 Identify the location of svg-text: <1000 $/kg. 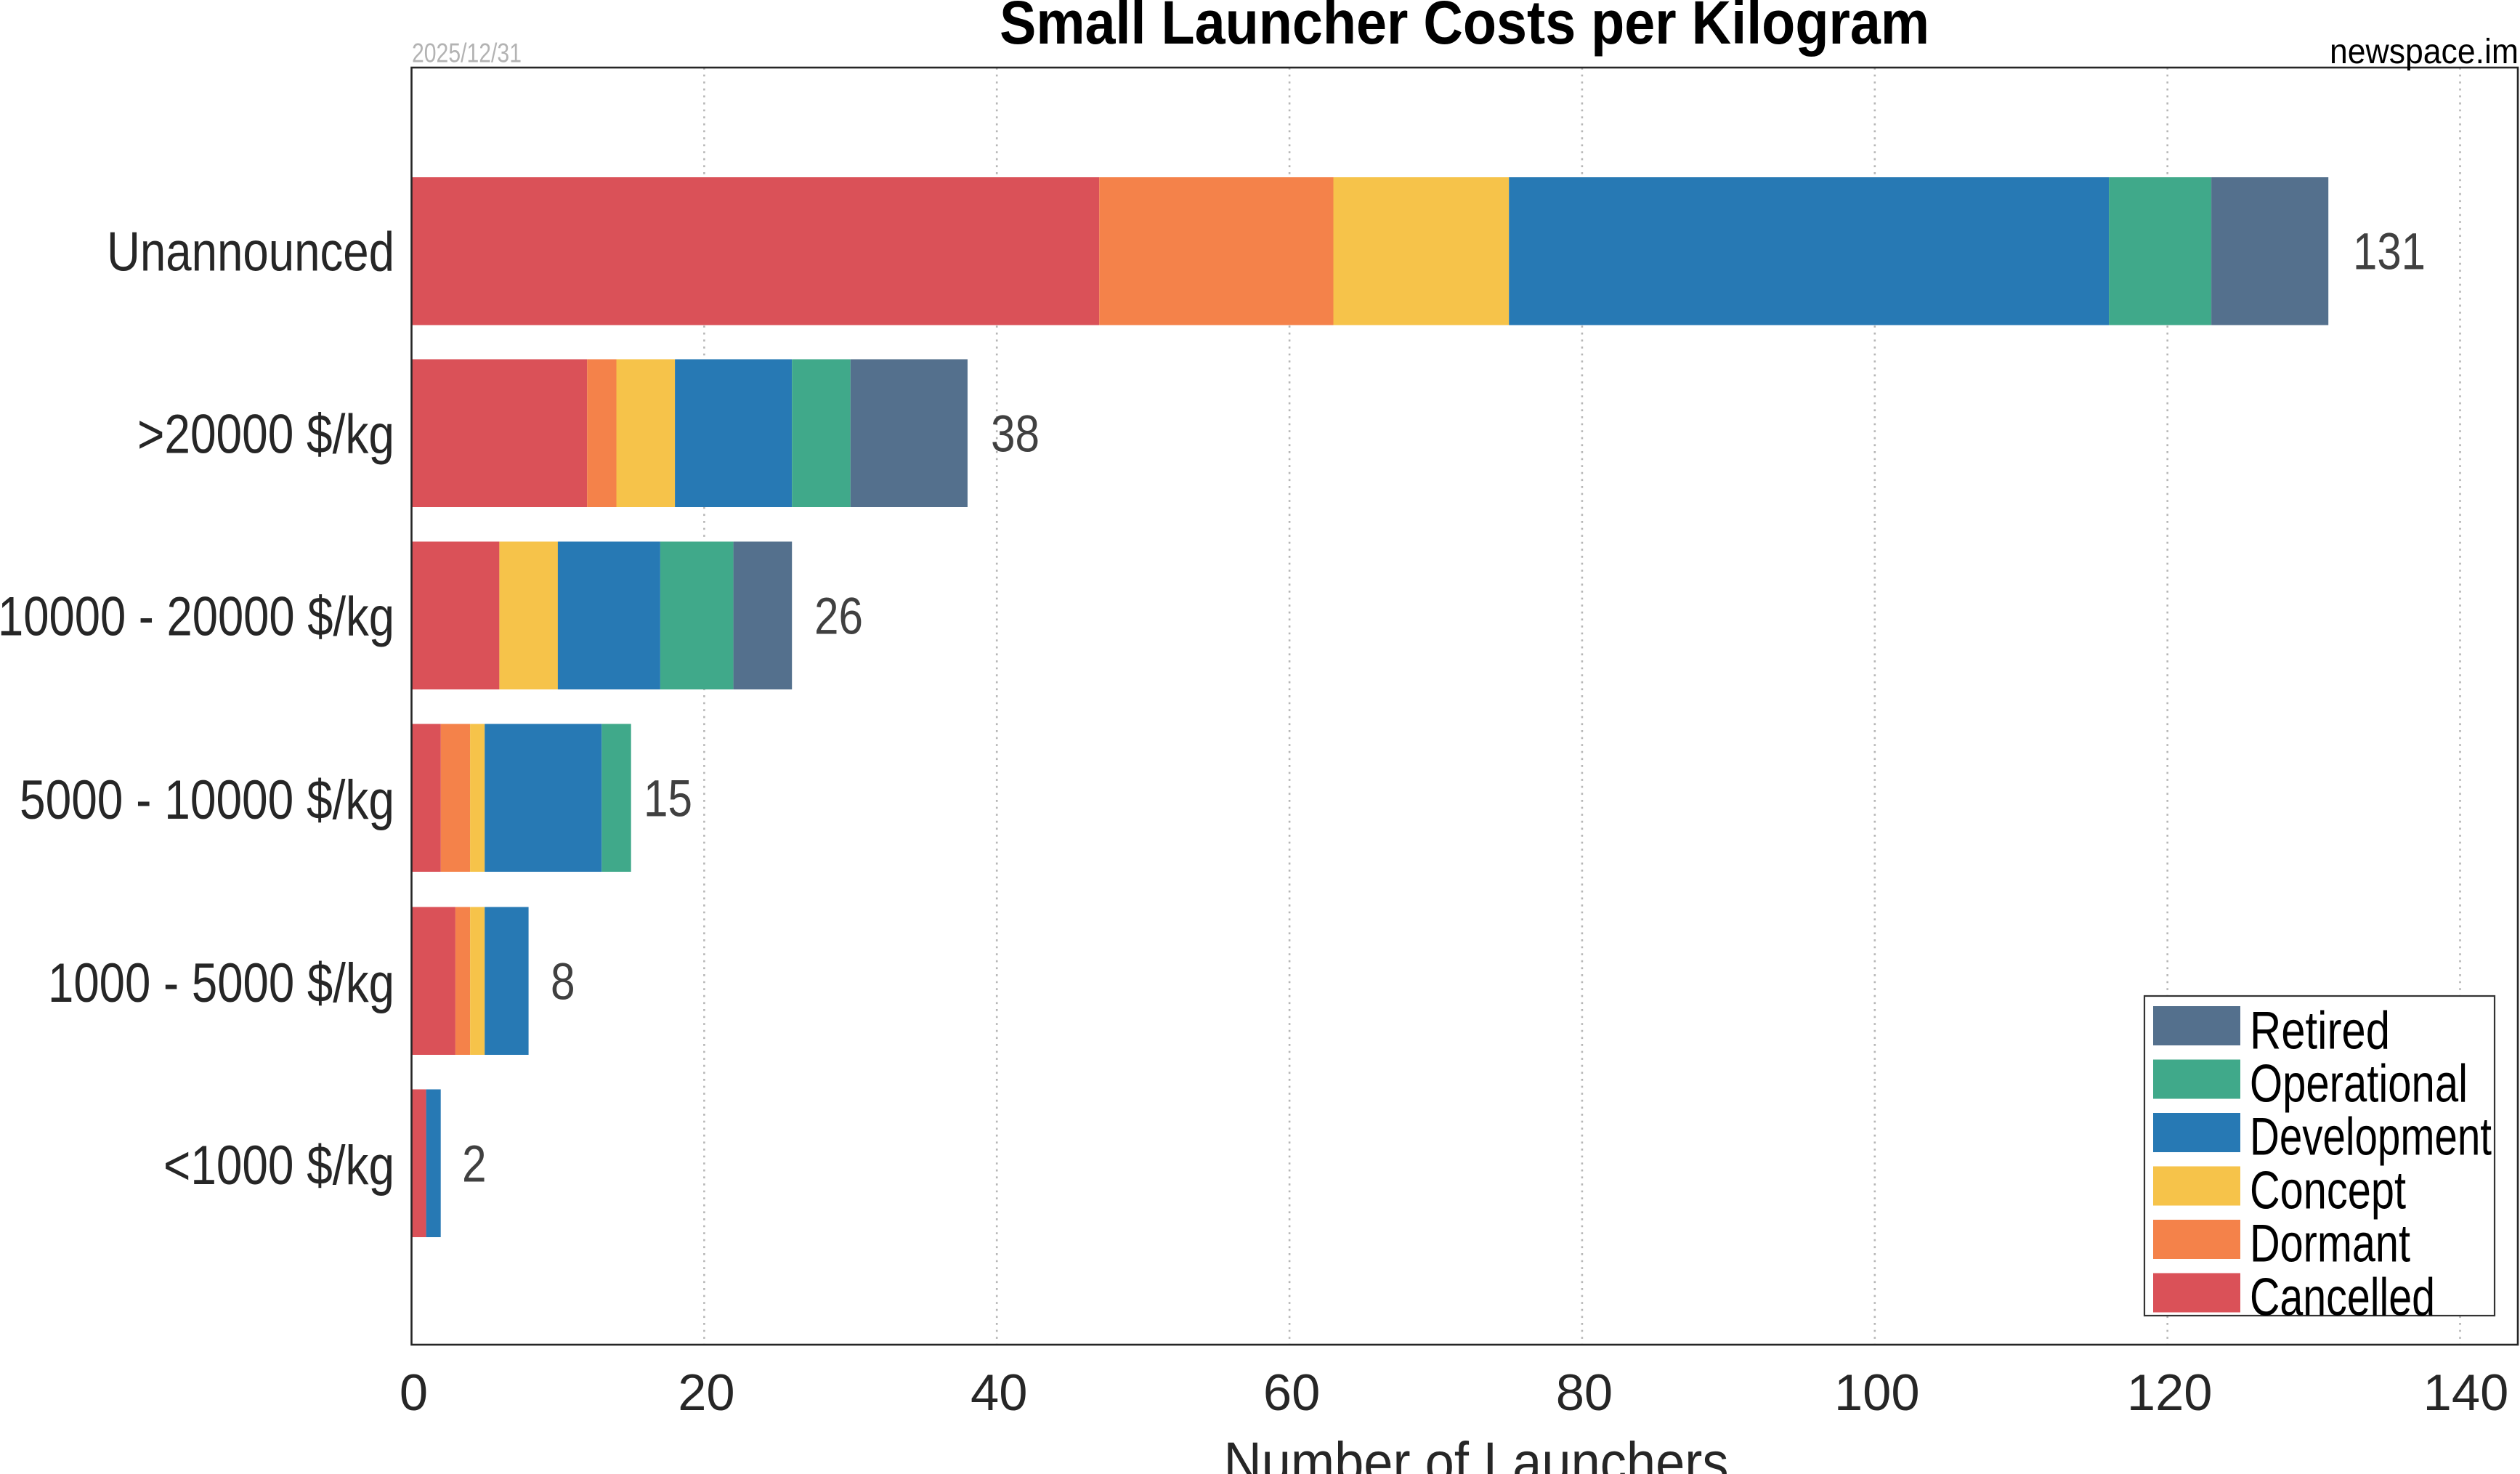
(278, 1165).